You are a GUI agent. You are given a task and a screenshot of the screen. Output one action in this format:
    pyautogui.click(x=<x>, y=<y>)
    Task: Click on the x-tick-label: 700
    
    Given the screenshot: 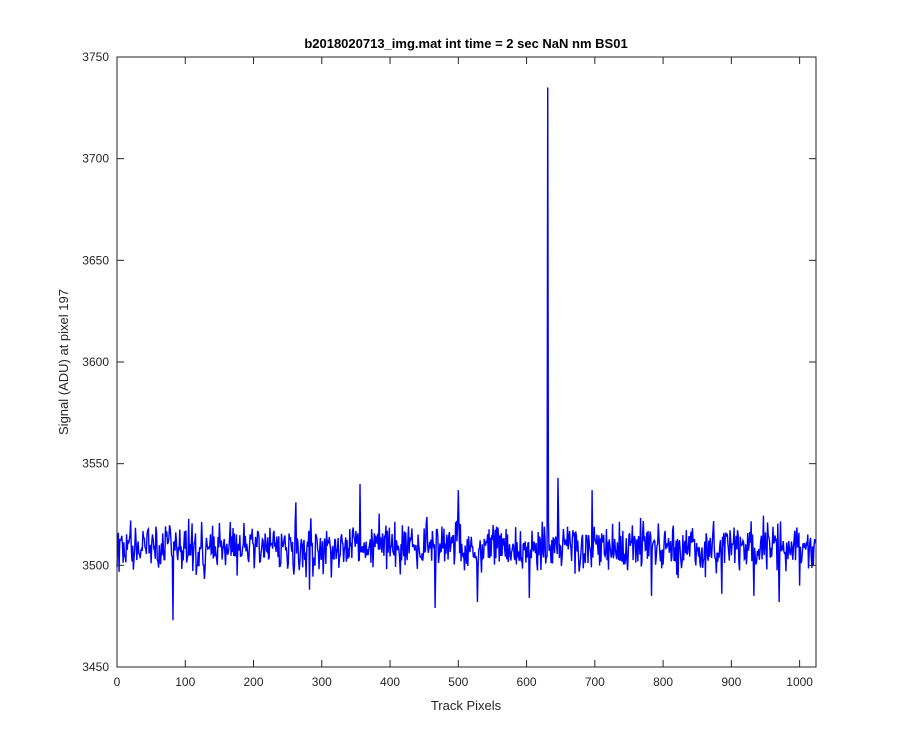 What is the action you would take?
    pyautogui.click(x=595, y=682)
    